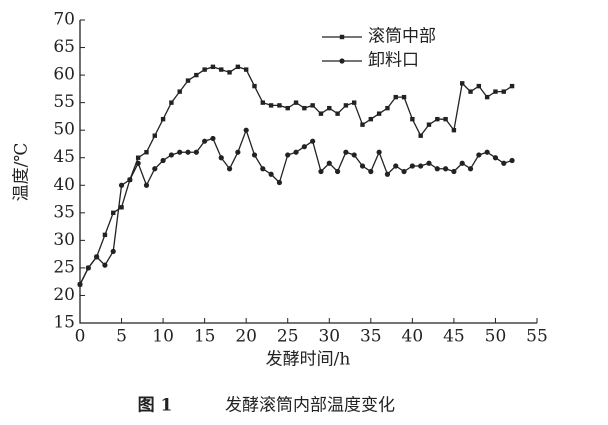 The width and height of the screenshot is (608, 425). What do you see at coordinates (64, 240) in the screenshot?
I see `y-tick-label: 30` at bounding box center [64, 240].